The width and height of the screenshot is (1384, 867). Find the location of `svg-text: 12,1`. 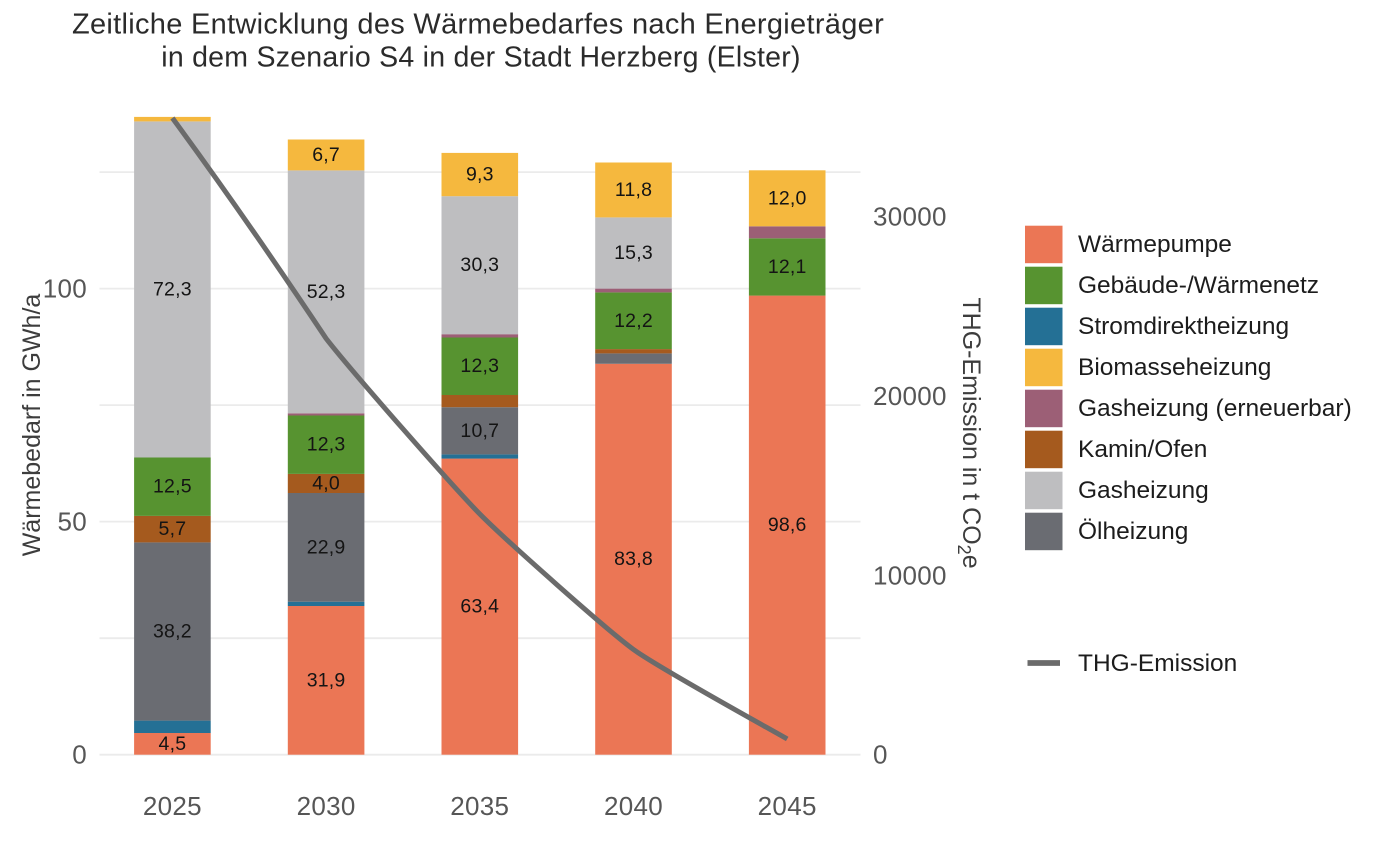

svg-text: 12,1 is located at coordinates (787, 267).